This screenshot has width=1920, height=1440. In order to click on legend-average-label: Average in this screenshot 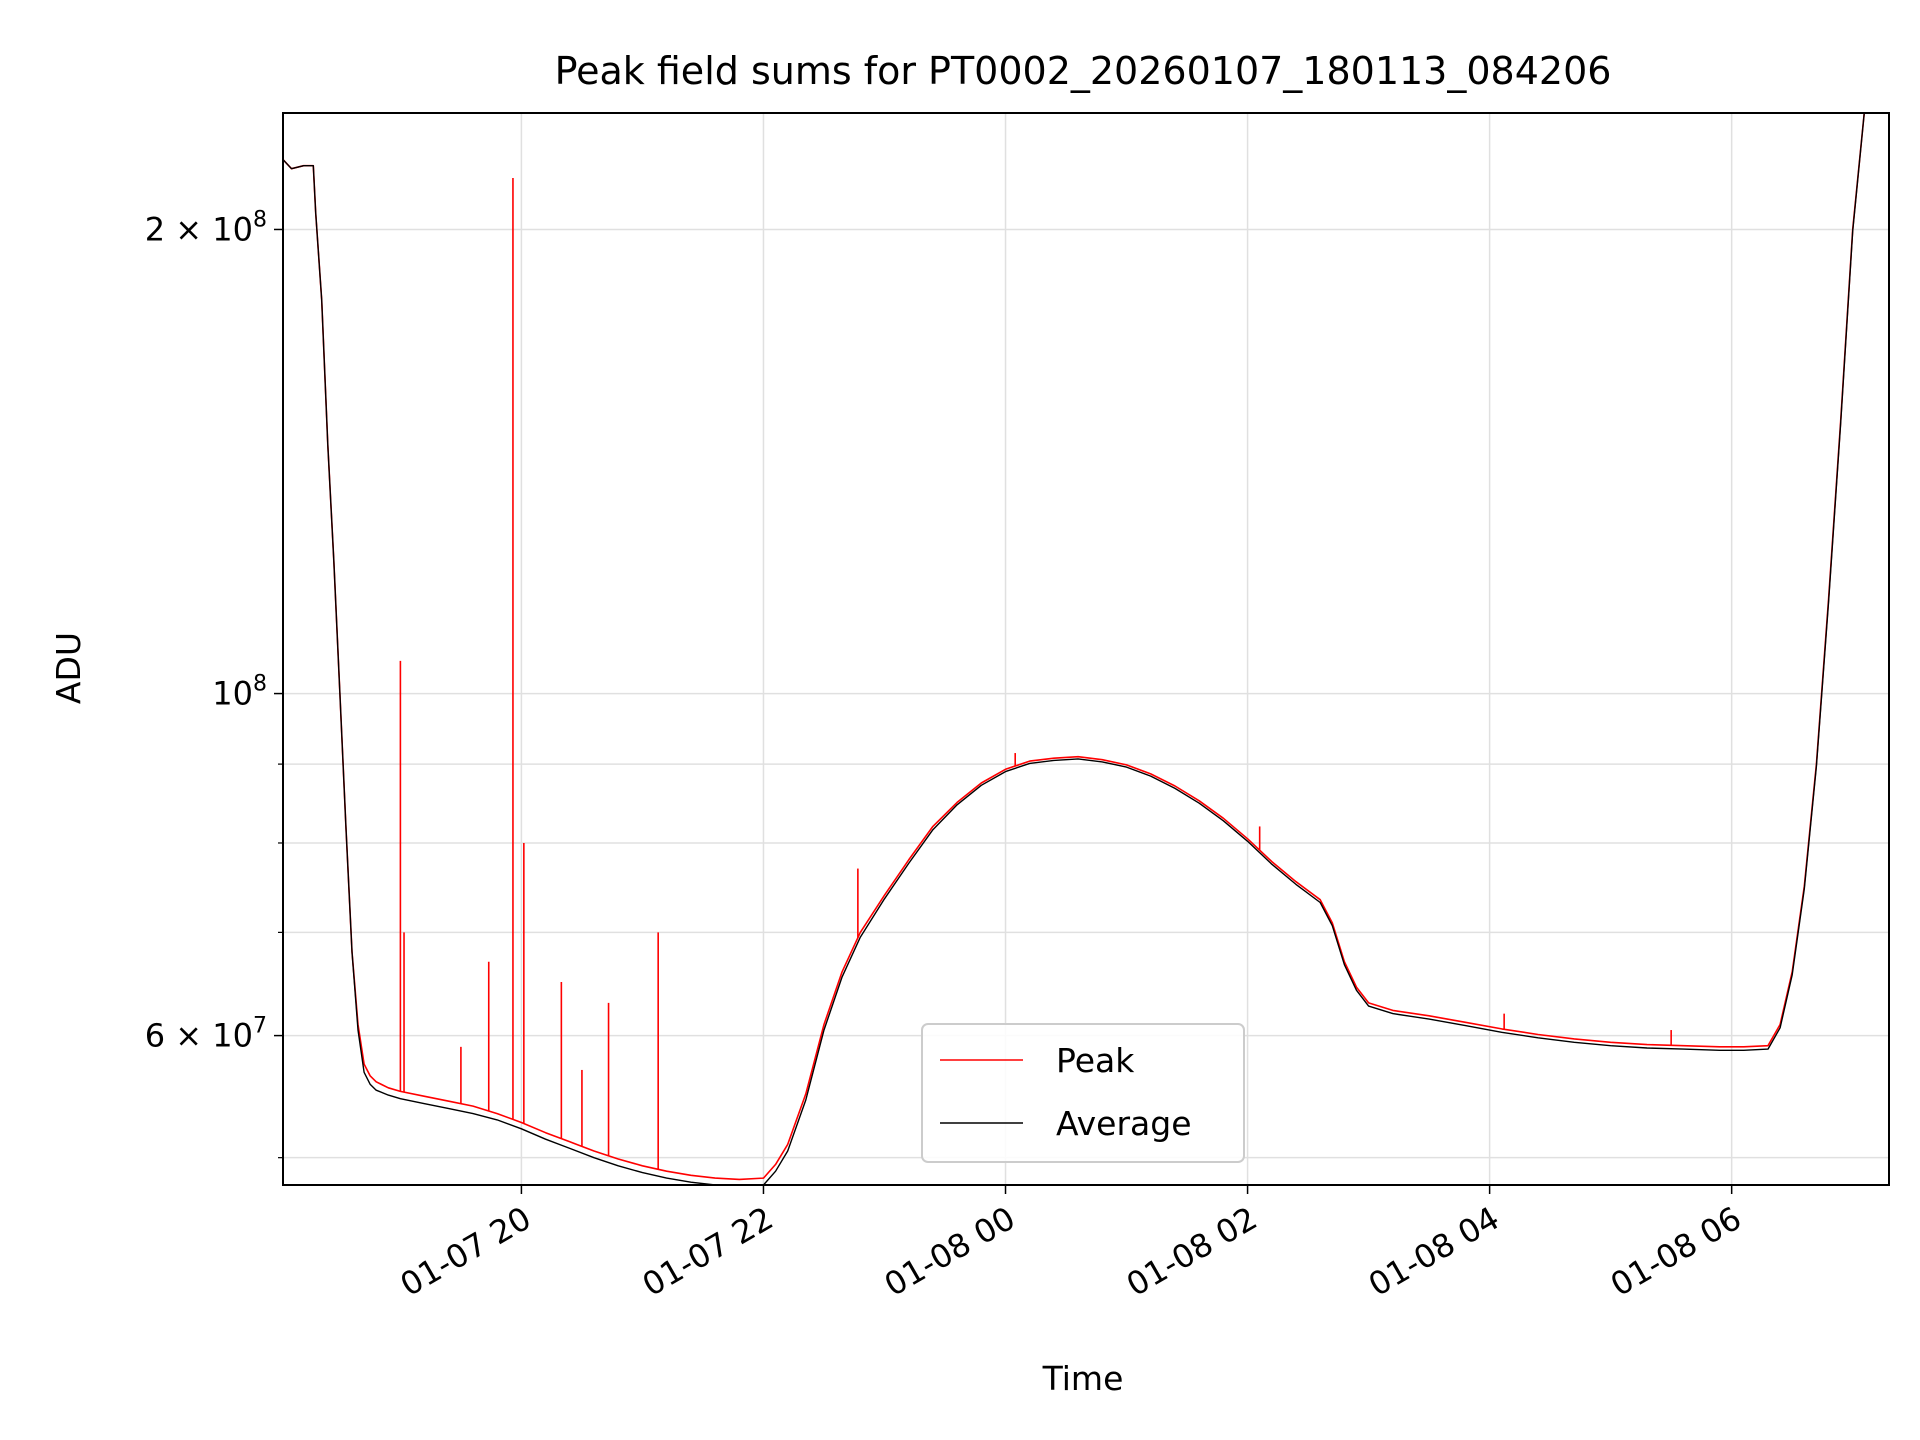, I will do `click(1124, 1123)`.